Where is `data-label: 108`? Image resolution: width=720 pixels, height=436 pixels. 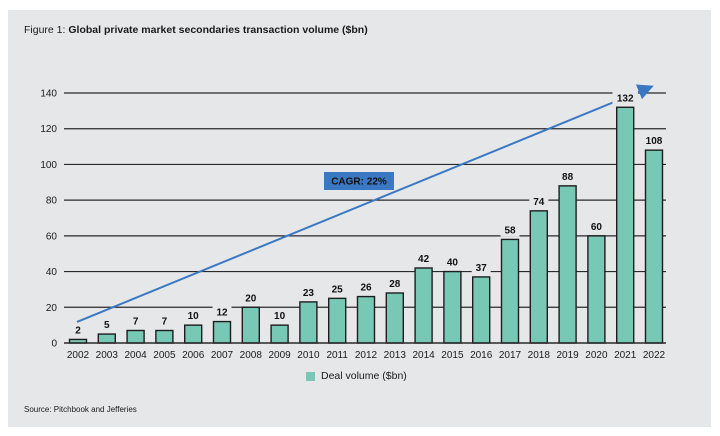 data-label: 108 is located at coordinates (654, 141).